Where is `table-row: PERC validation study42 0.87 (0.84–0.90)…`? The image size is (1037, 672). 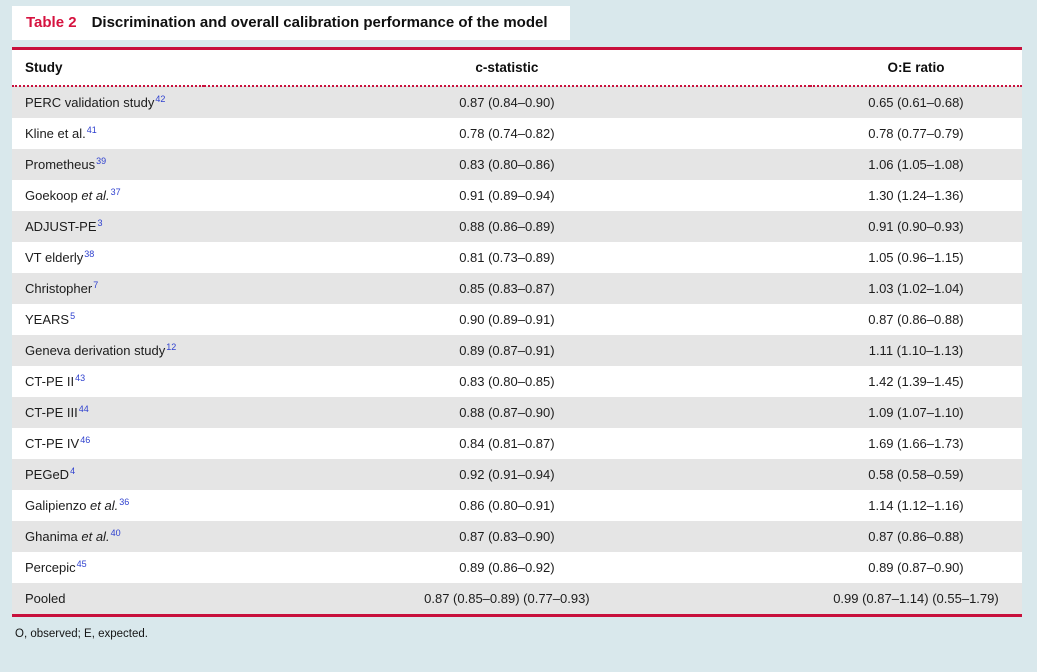
table-row: PERC validation study42 0.87 (0.84–0.90)… is located at coordinates (517, 102).